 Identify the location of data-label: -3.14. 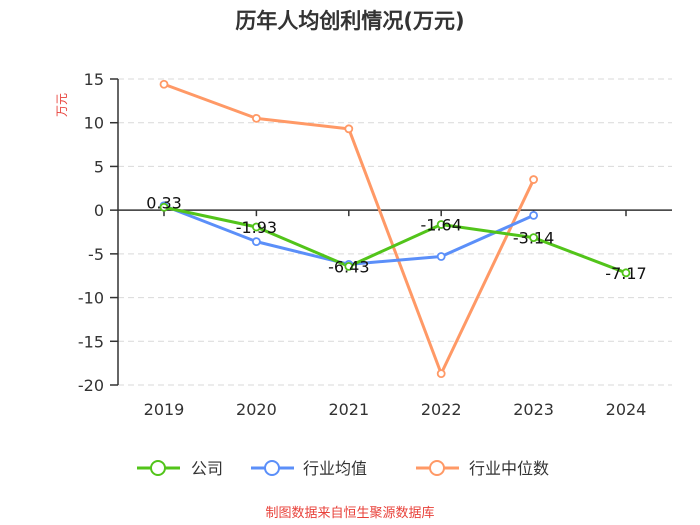
(533, 238).